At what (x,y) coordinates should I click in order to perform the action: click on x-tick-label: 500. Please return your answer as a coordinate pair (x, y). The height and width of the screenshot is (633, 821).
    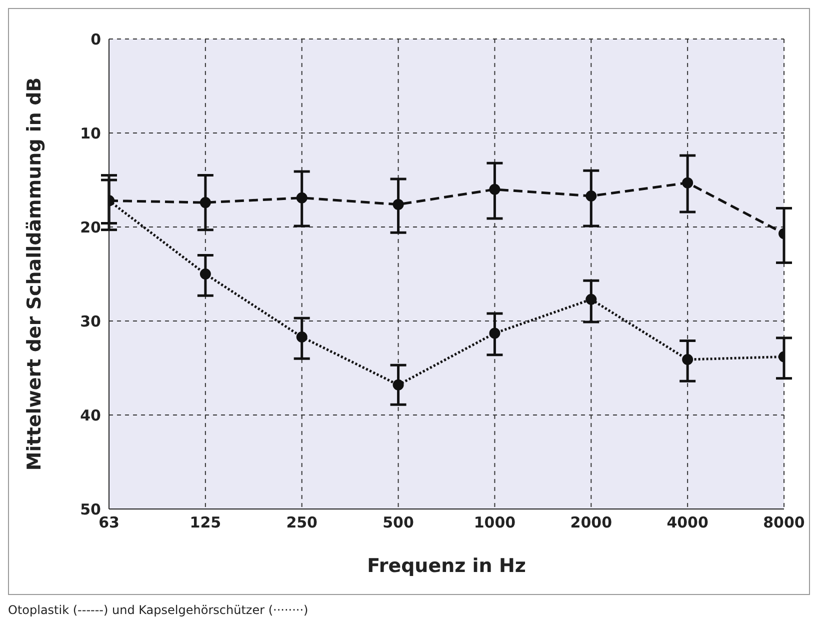
    Looking at the image, I should click on (398, 523).